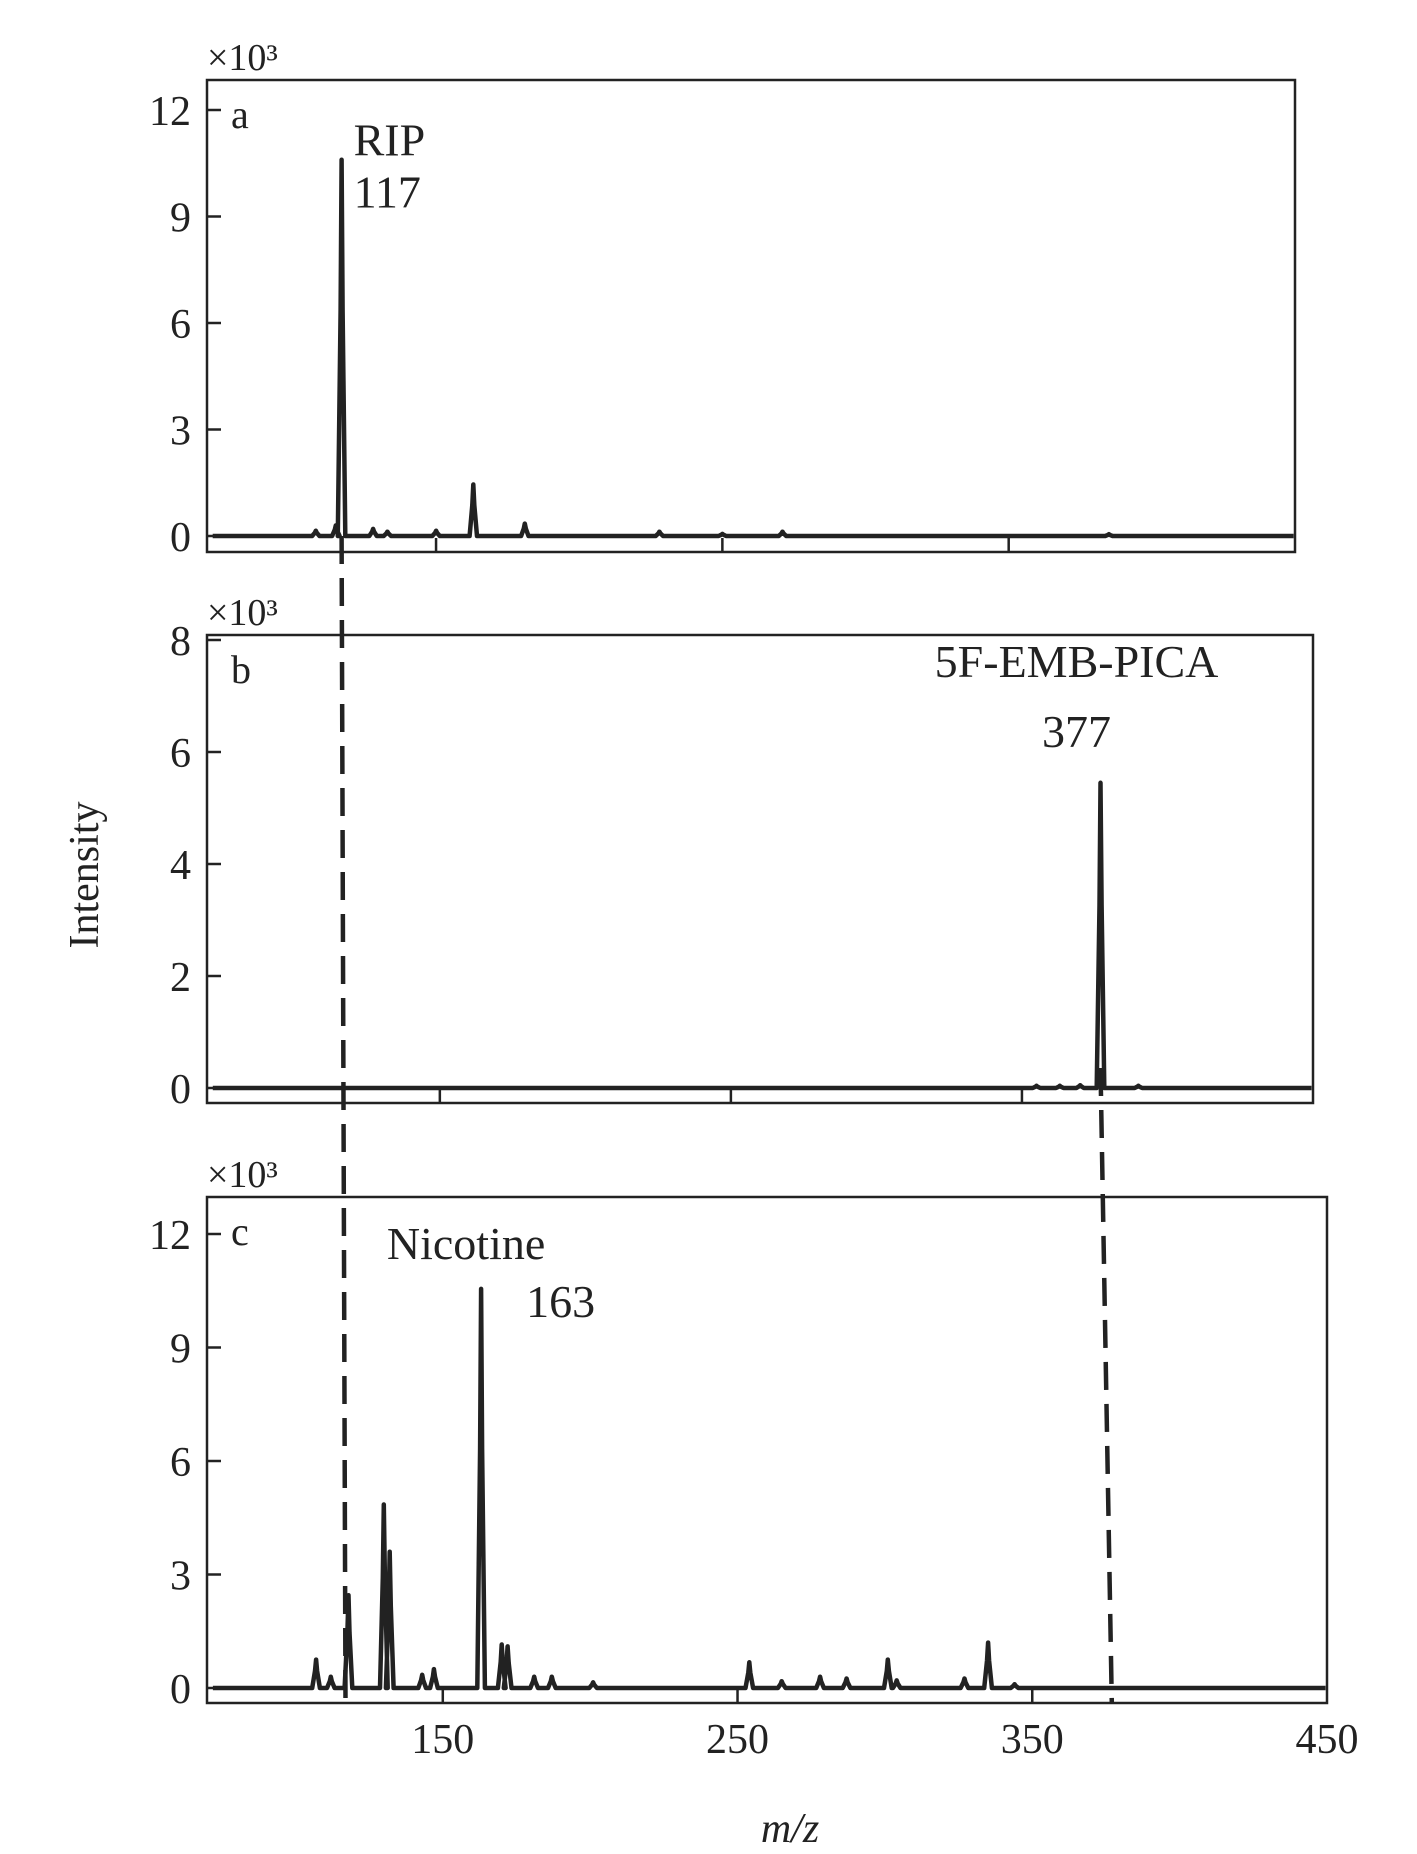 This screenshot has width=1417, height=1854. What do you see at coordinates (762, 935) in the screenshot?
I see `spectrum-trace` at bounding box center [762, 935].